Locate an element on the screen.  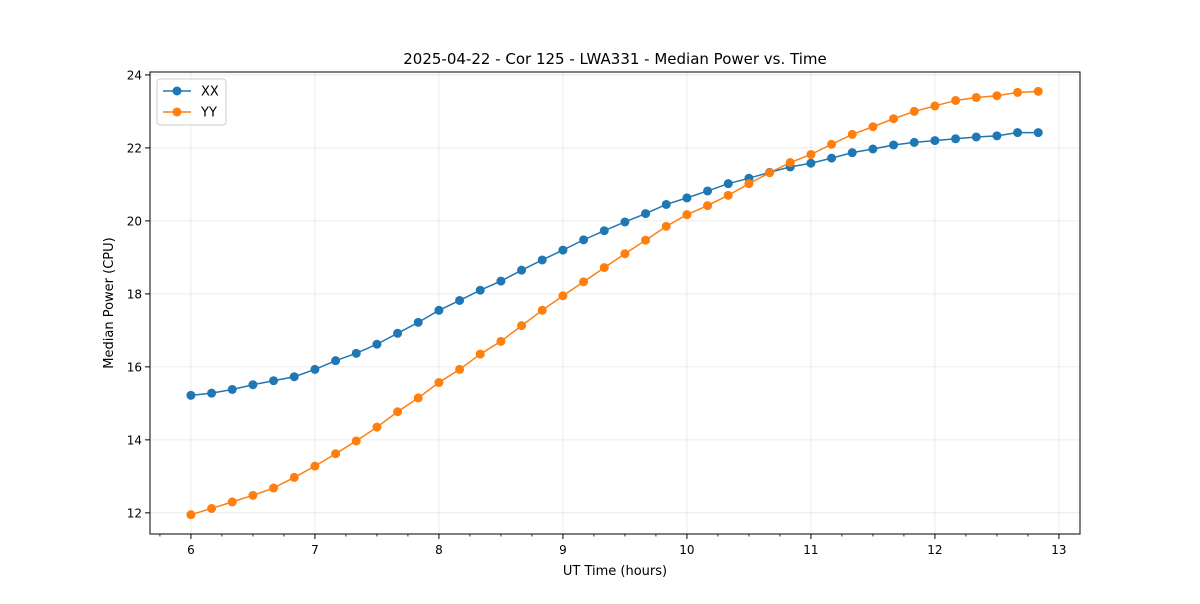
x-tick-label: 13 is located at coordinates (1058, 550).